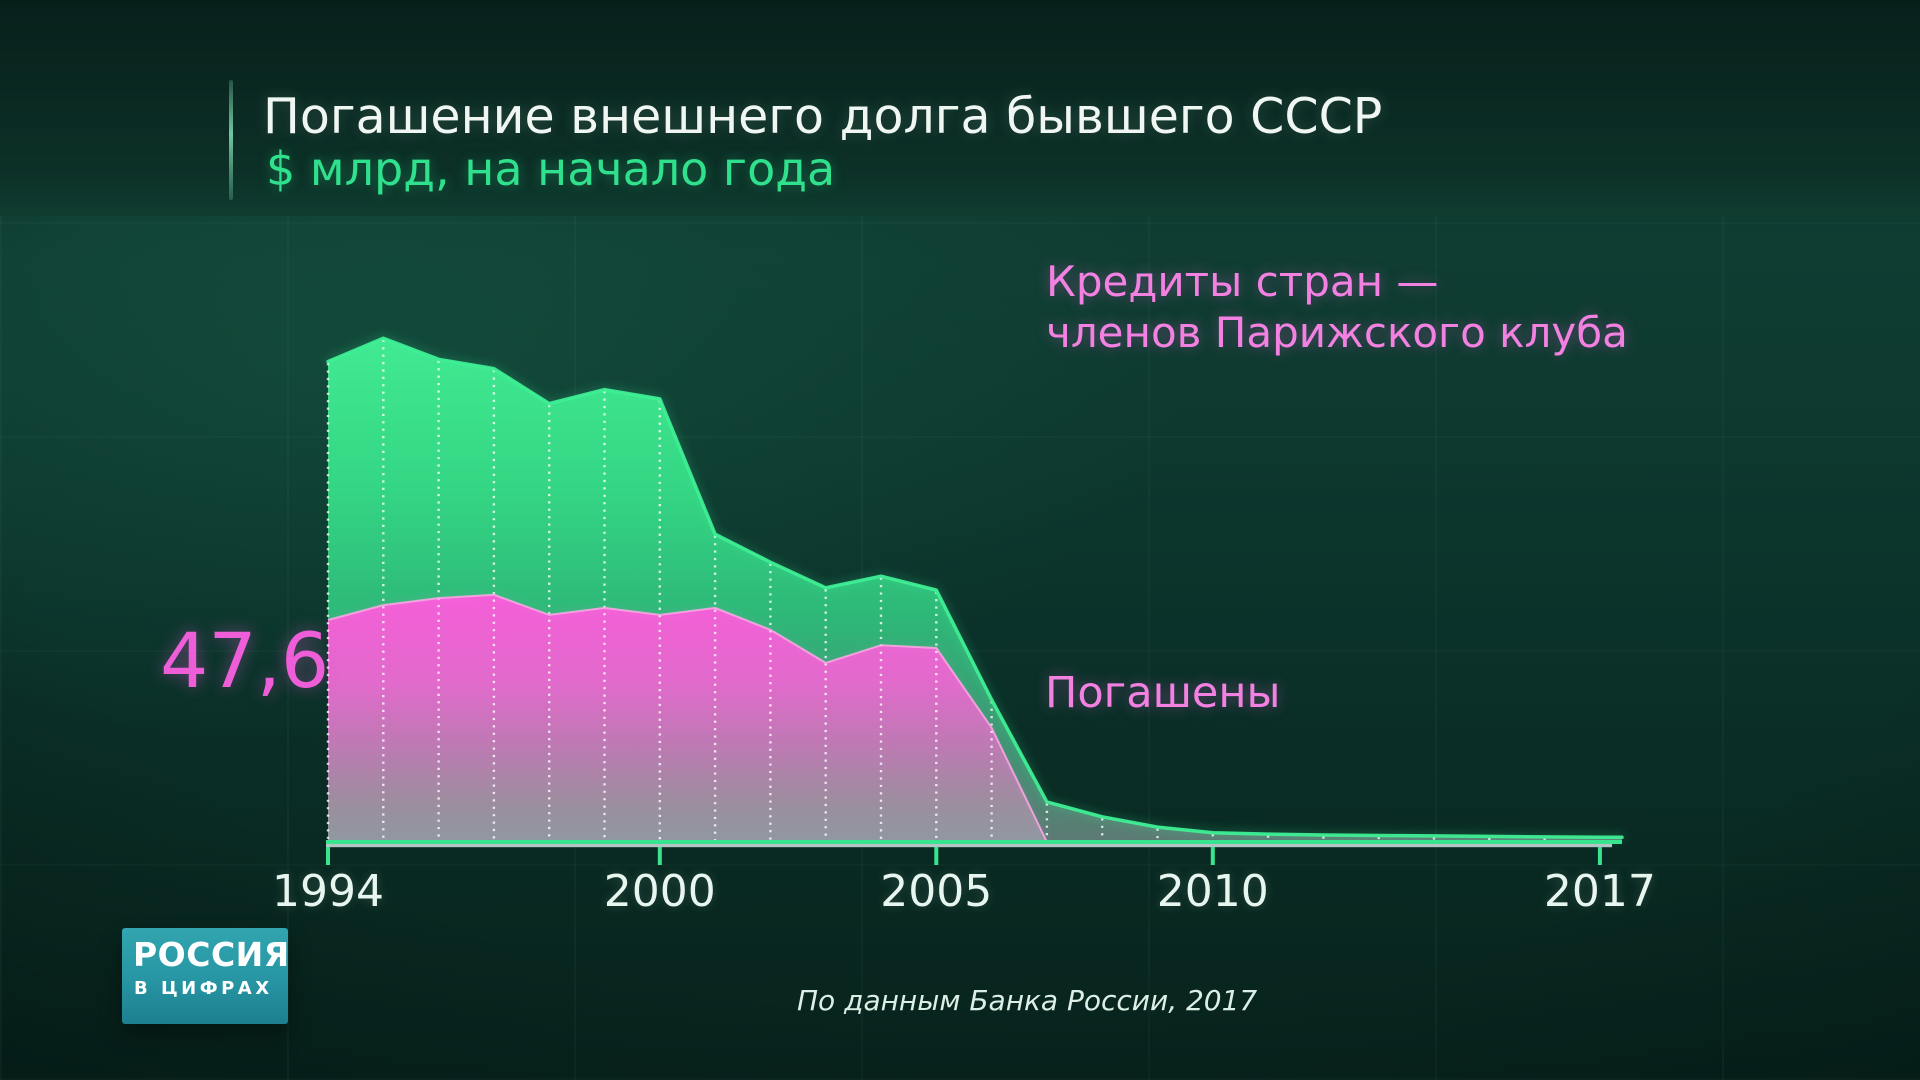 This screenshot has height=1080, width=1920. What do you see at coordinates (1027, 1000) in the screenshot?
I see `source-note: По данным Банка России, 2017` at bounding box center [1027, 1000].